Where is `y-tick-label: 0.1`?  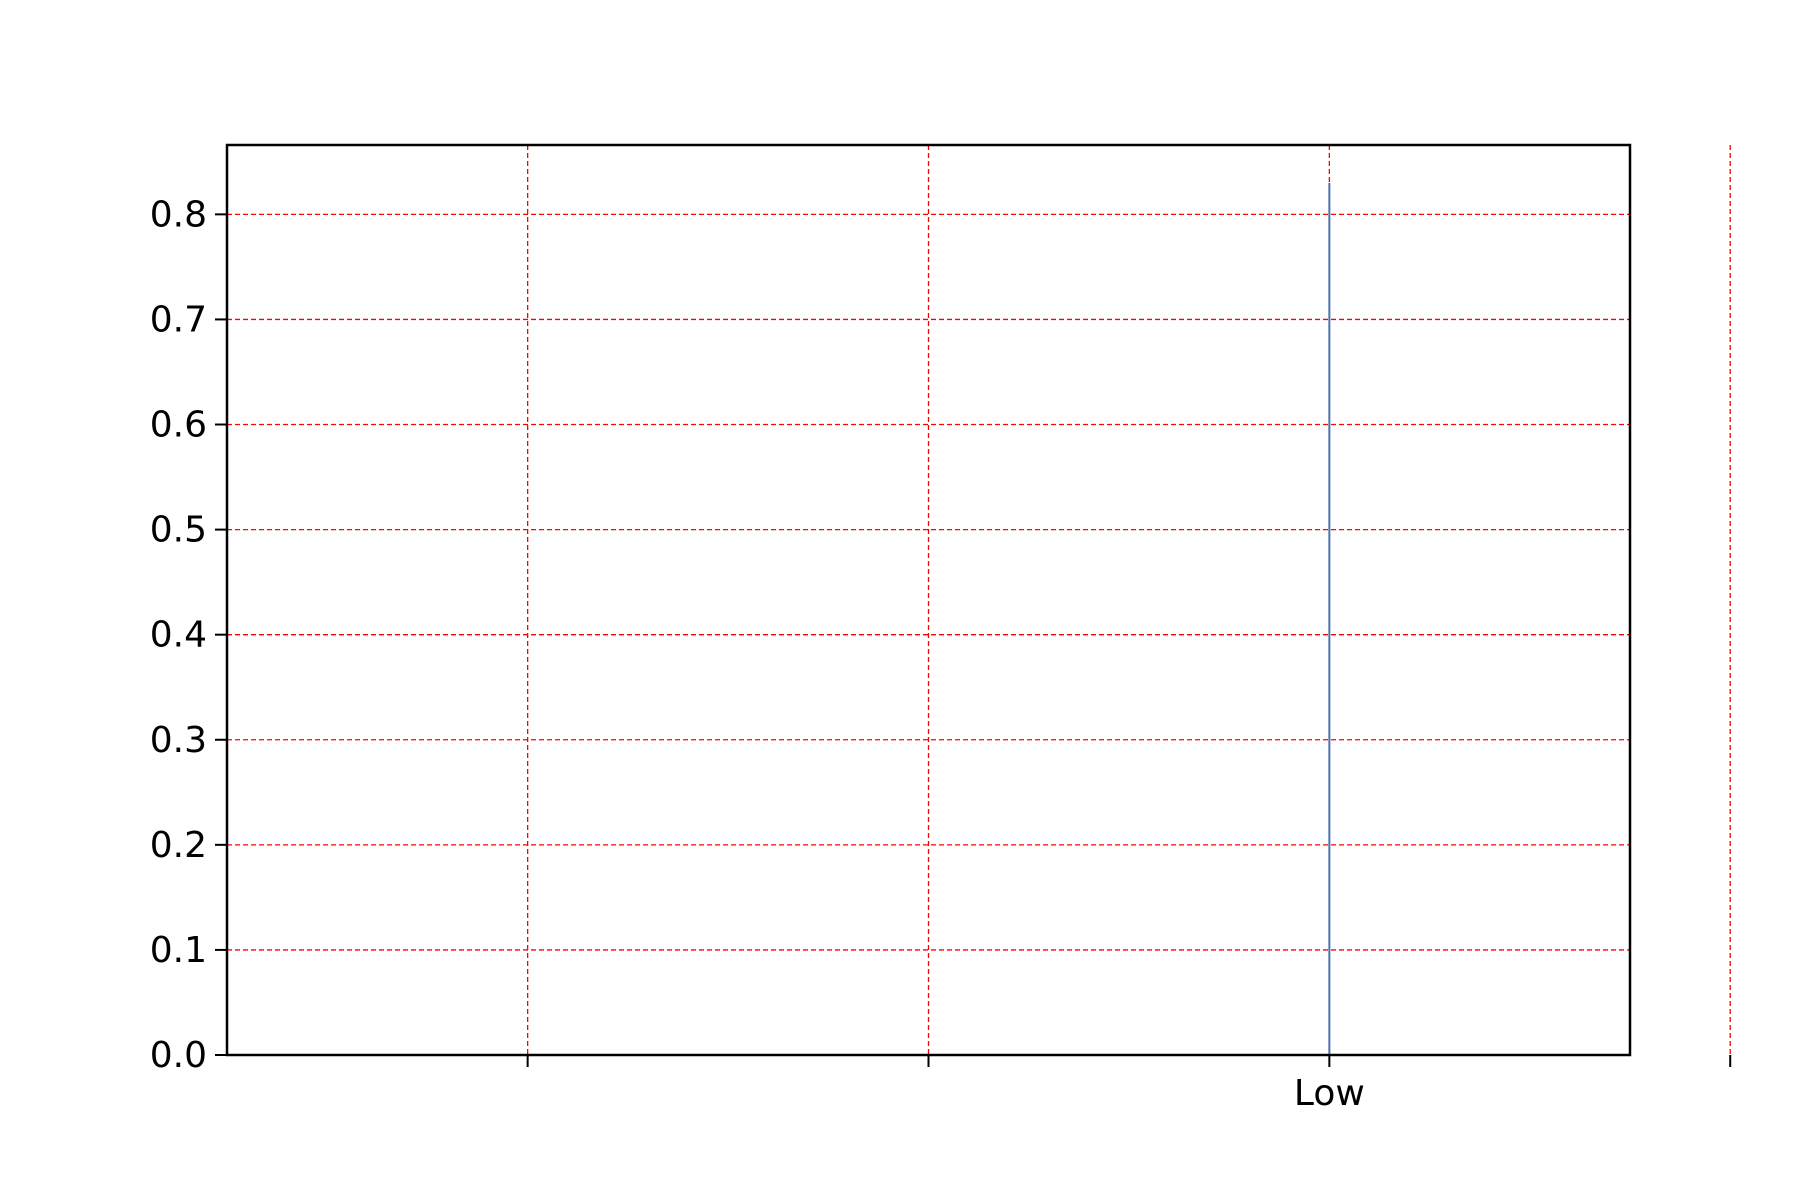 y-tick-label: 0.1 is located at coordinates (178, 950).